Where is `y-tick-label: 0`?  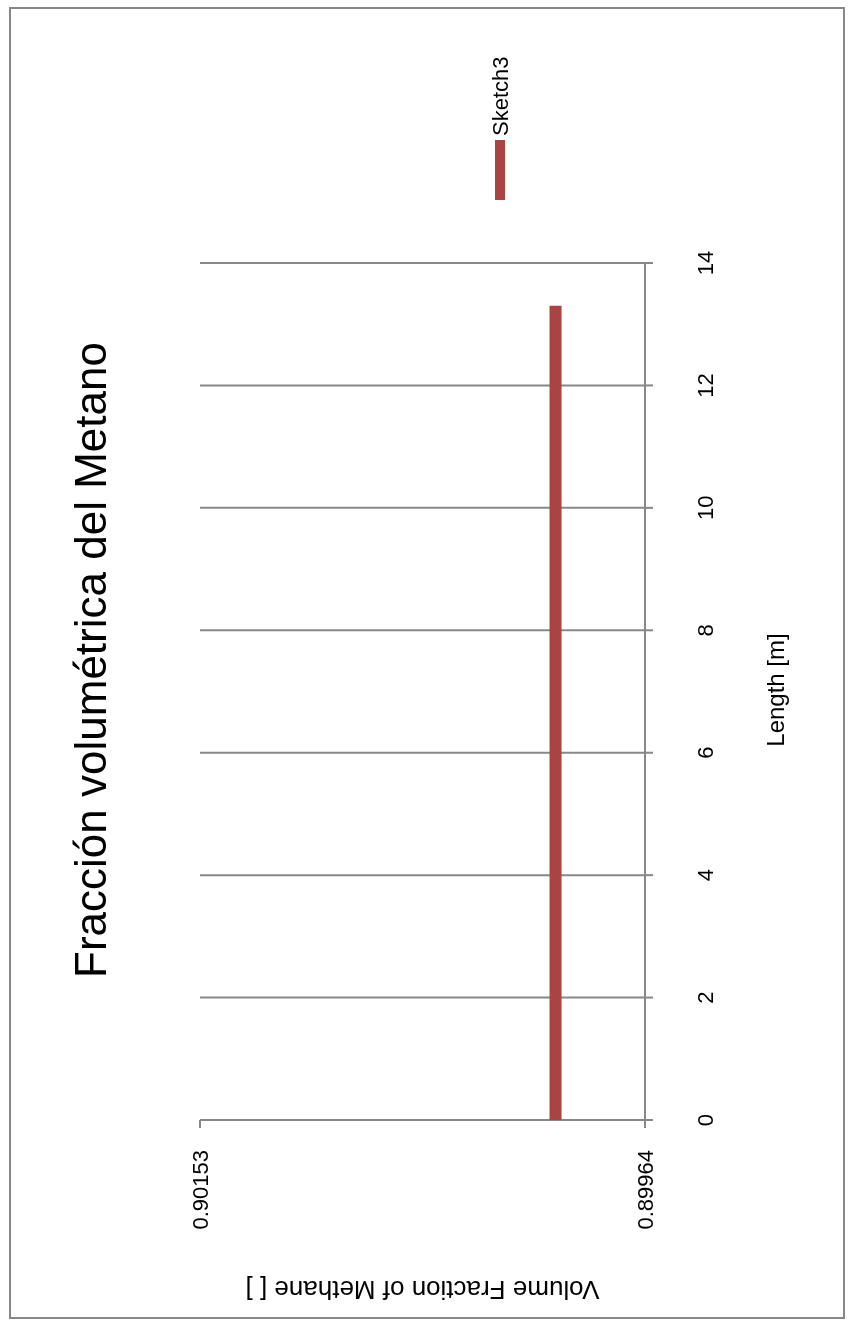
y-tick-label: 0 is located at coordinates (705, 1120).